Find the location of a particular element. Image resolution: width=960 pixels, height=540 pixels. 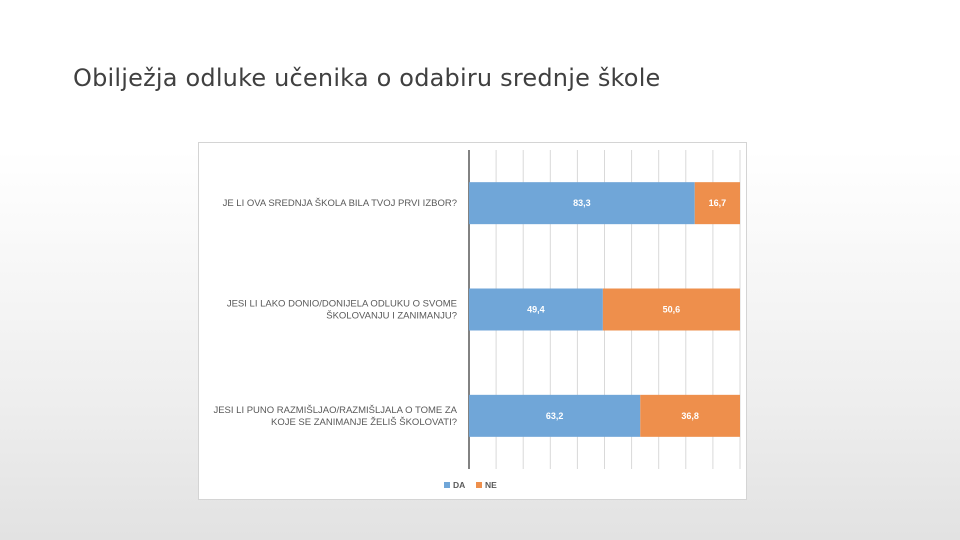

legend-entry: NE is located at coordinates (491, 485).